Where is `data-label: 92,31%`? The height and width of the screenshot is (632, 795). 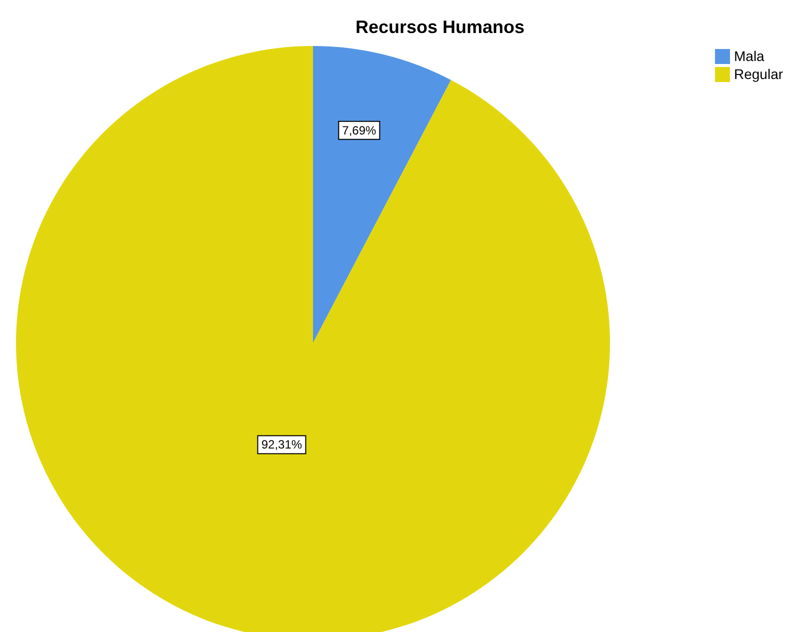
data-label: 92,31% is located at coordinates (281, 445).